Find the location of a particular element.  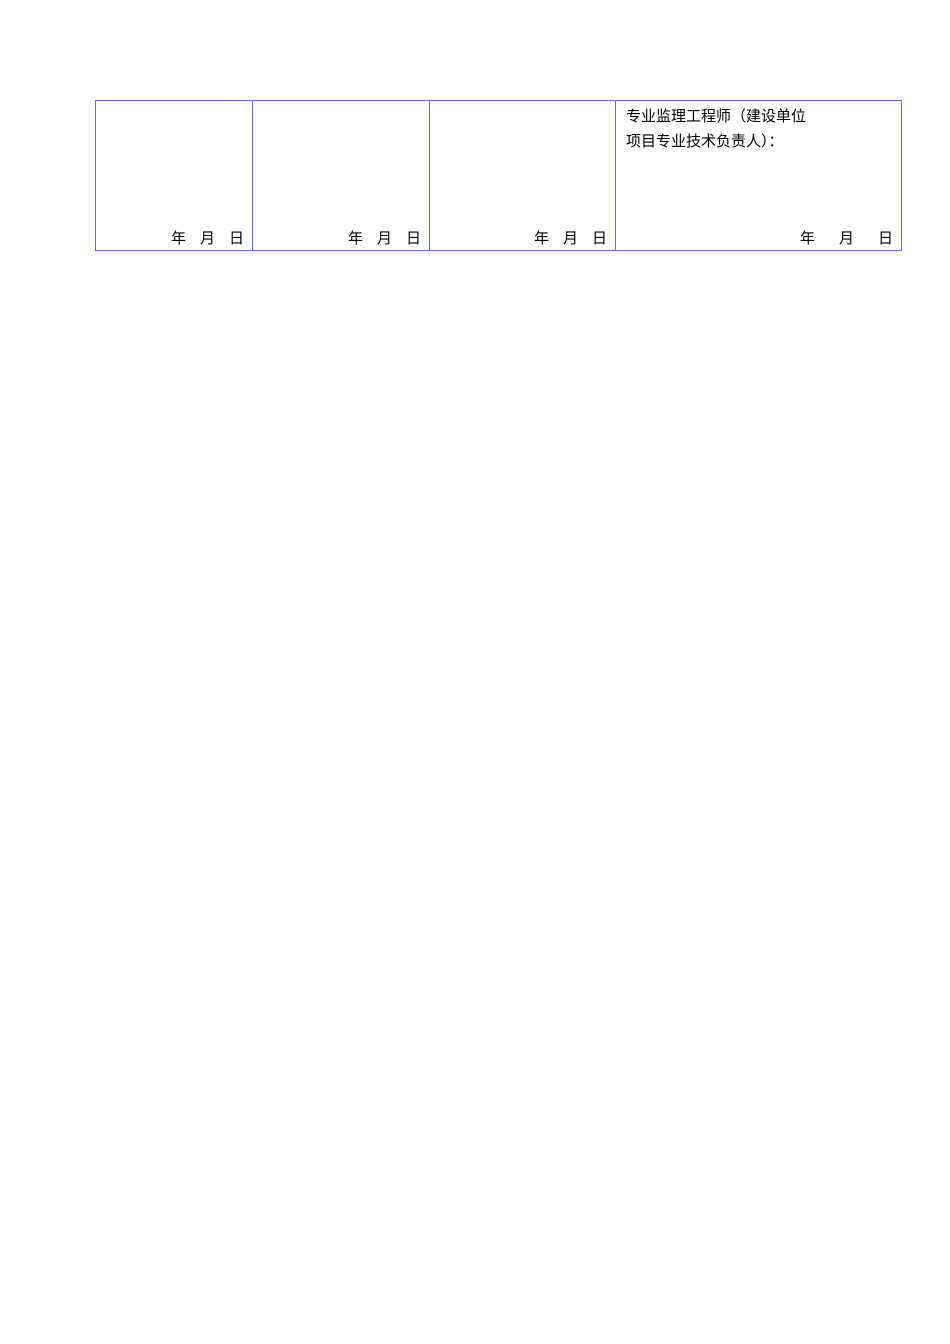

supervising-engineer-label: 专业监理工程师（建设单位 项目专业技术负责人）： is located at coordinates (716, 129).